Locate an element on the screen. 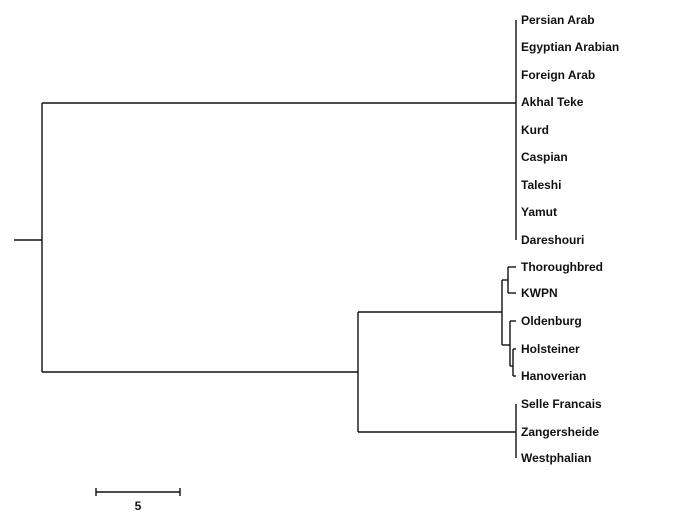  leaf-label-kwpn: KWPN is located at coordinates (539, 293).